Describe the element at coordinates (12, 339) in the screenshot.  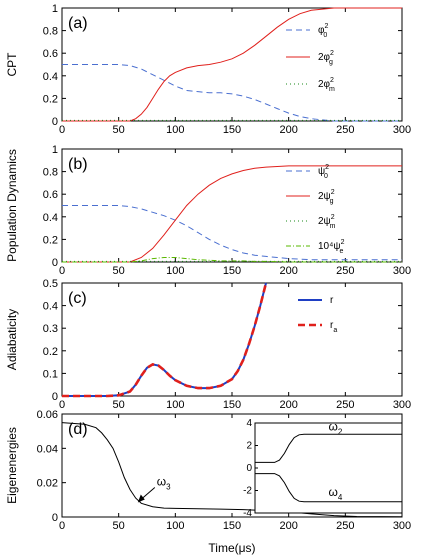
I see `y-axis-label: Adiabaticity` at that location.